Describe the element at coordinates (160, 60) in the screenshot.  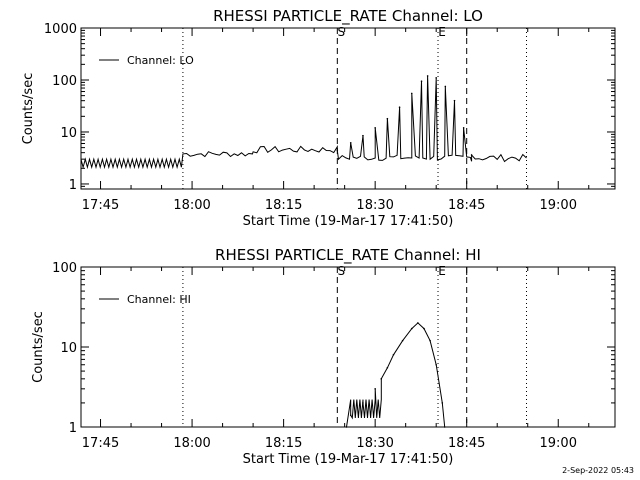
I see `legend-label: Channel: LO` at that location.